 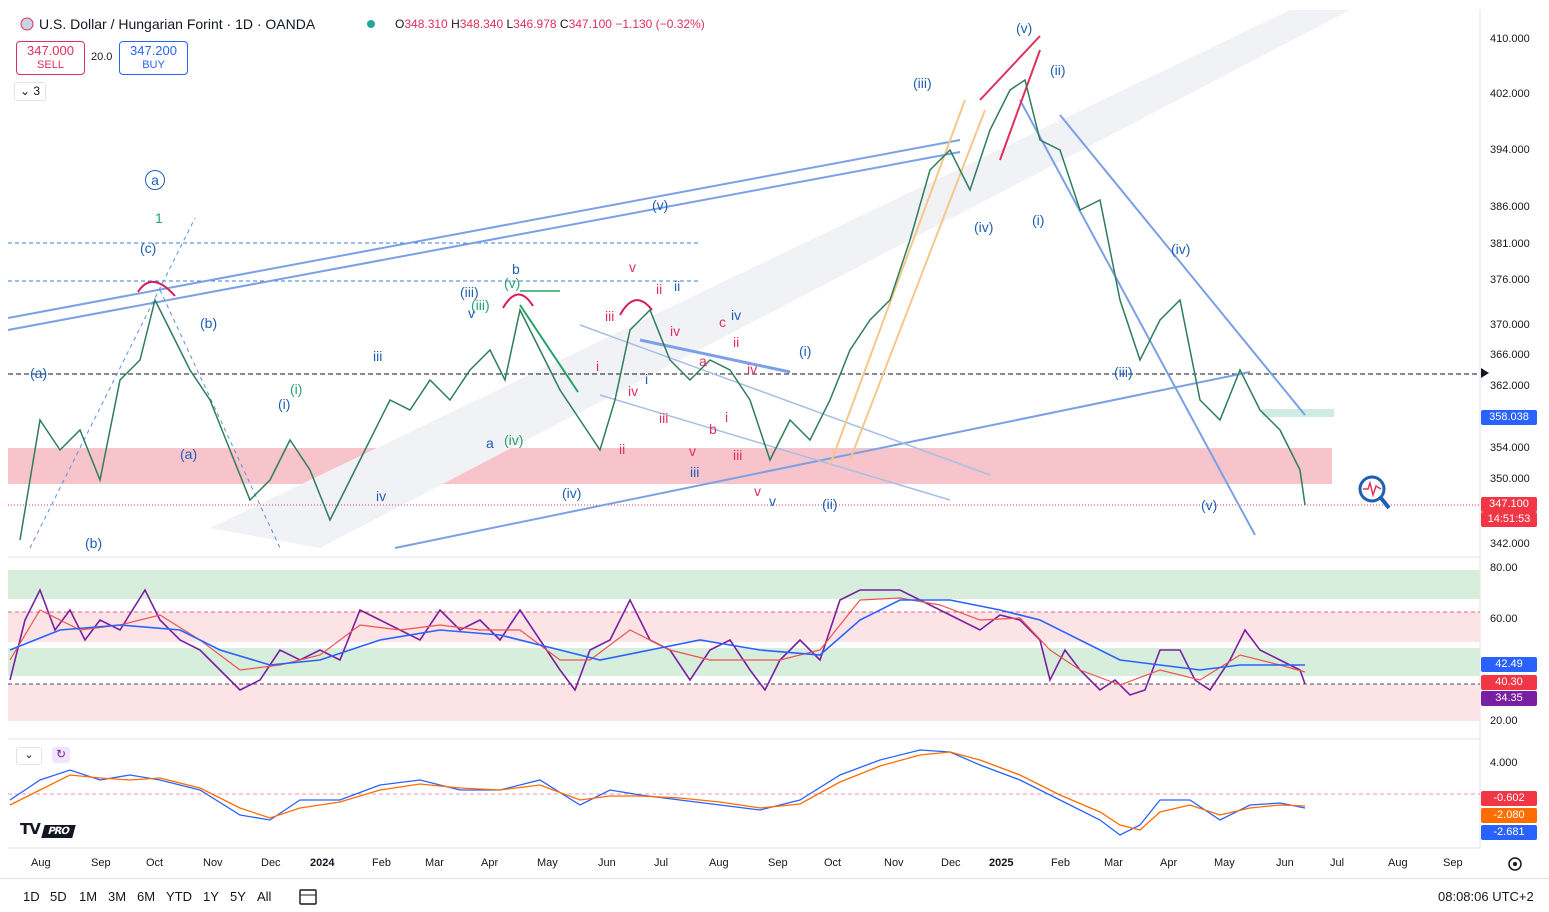 What do you see at coordinates (159, 218) in the screenshot?
I see `wave-label: 1` at bounding box center [159, 218].